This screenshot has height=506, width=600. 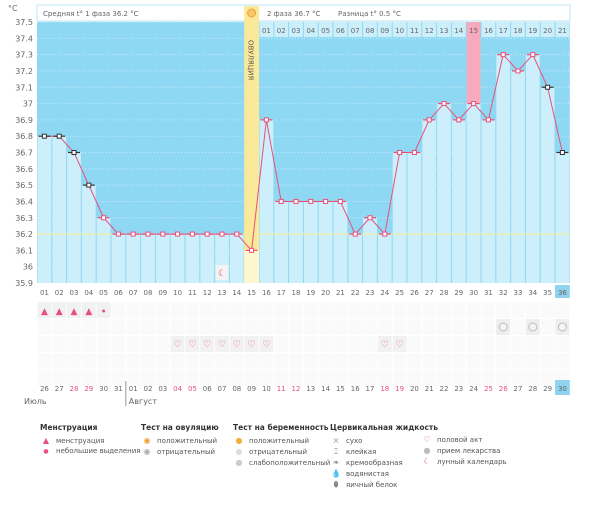 I want to click on legend-item: клейкая, so click(x=361, y=452).